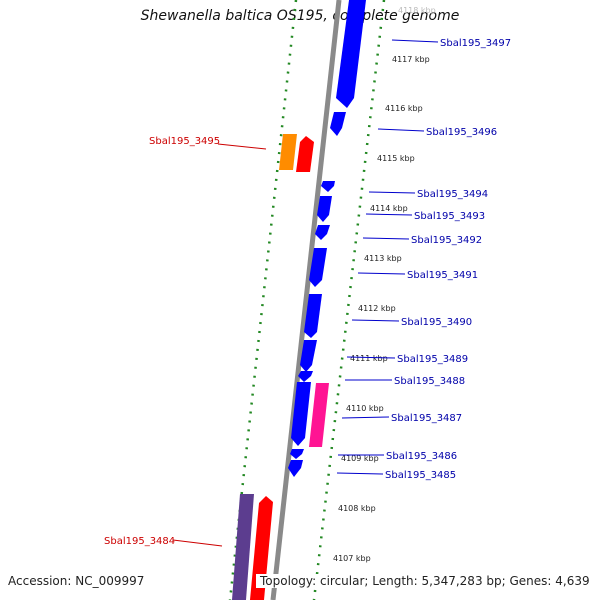 The height and width of the screenshot is (600, 600). I want to click on gene-label-right: Sbal195_3487, so click(426, 418).